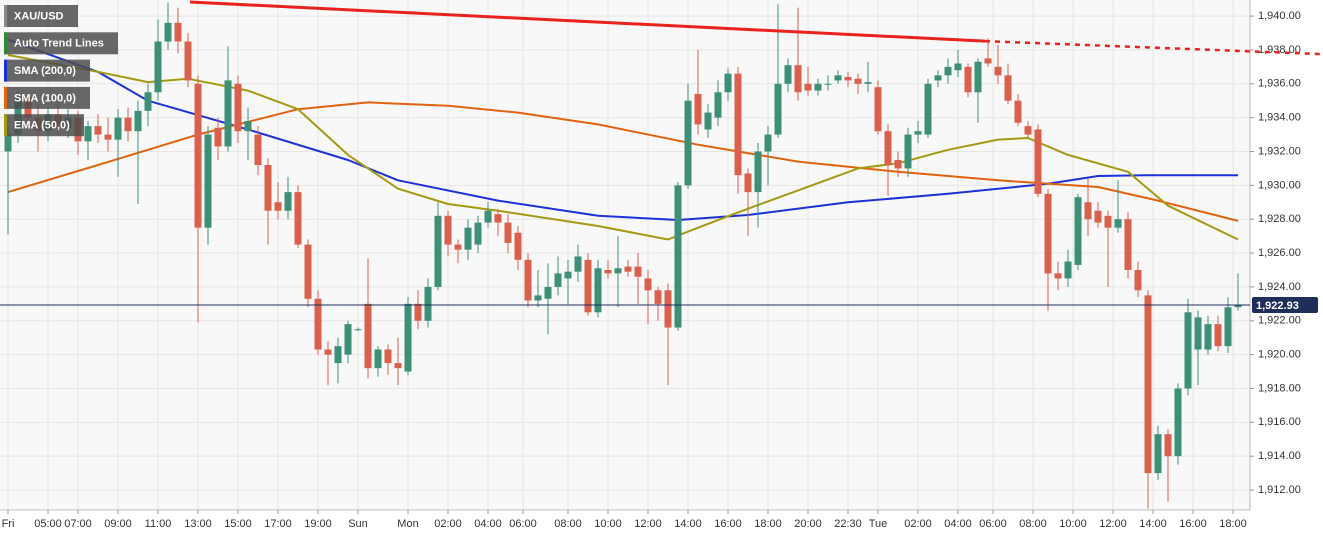 The width and height of the screenshot is (1323, 537). What do you see at coordinates (448, 524) in the screenshot?
I see `x-tick-label: 02:00` at bounding box center [448, 524].